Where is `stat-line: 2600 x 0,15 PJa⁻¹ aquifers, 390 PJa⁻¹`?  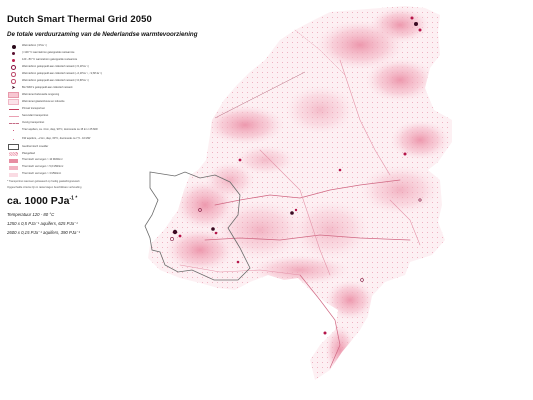 stat-line: 2600 x 0,15 PJa⁻¹ aquifers, 390 PJa⁻¹ is located at coordinates (44, 232).